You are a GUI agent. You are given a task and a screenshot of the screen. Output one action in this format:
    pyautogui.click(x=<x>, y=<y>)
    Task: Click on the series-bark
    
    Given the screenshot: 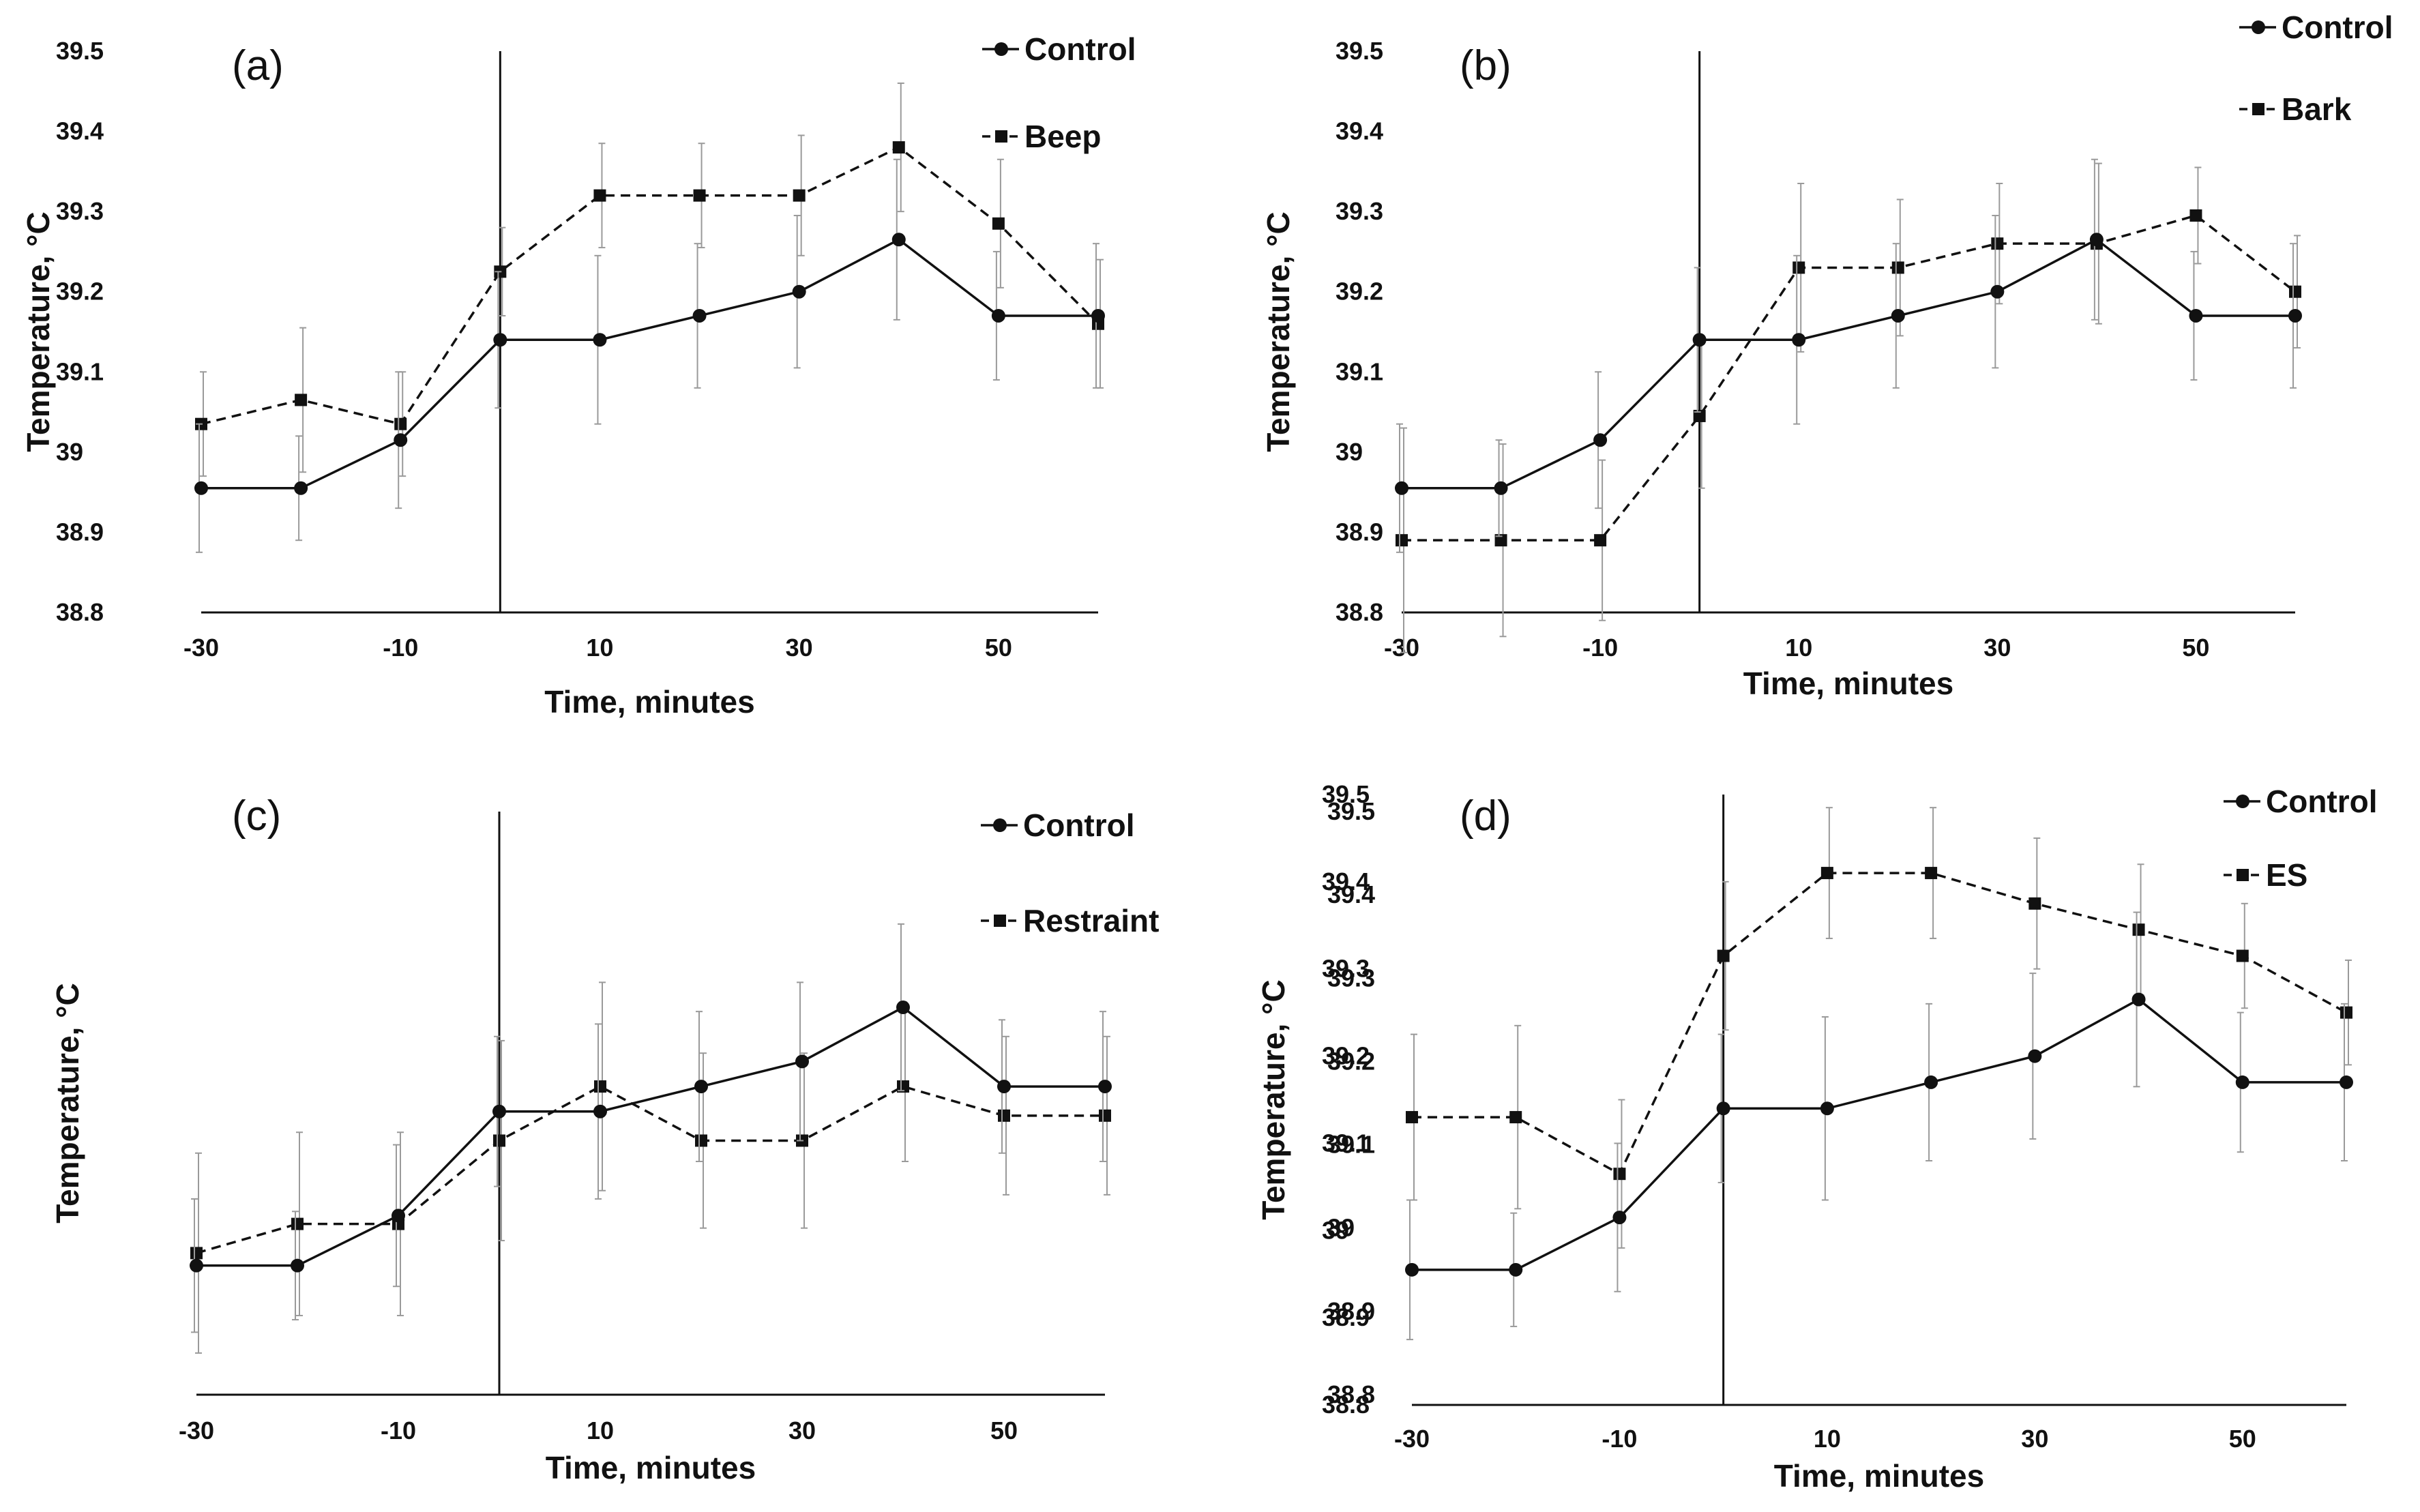 What is the action you would take?
    pyautogui.click(x=1848, y=407)
    